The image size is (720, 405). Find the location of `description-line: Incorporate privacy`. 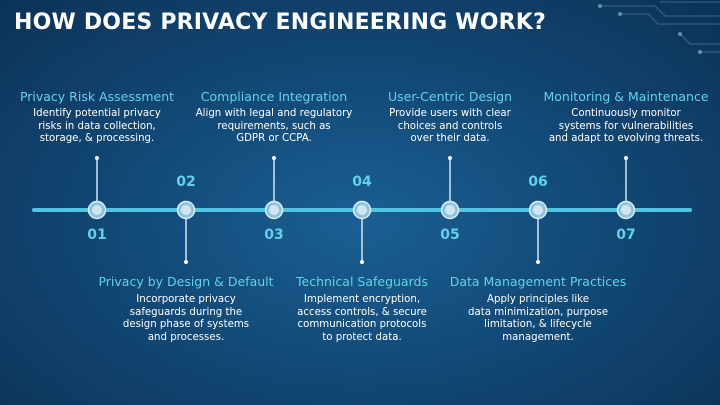

description-line: Incorporate privacy is located at coordinates (186, 299).